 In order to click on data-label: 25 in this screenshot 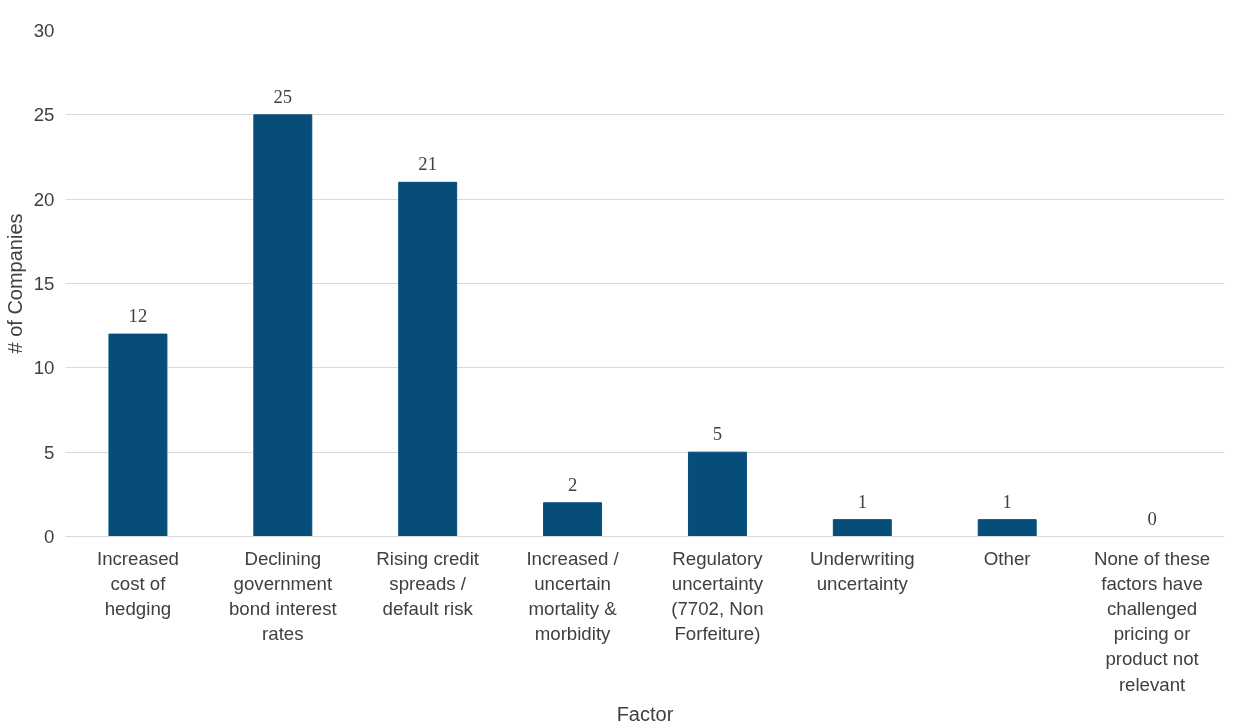, I will do `click(283, 96)`.